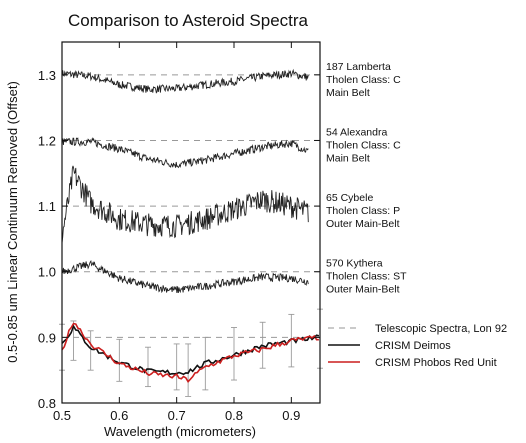 This screenshot has height=443, width=526. Describe the element at coordinates (363, 211) in the screenshot. I see `asteroid-label-line: Tholen Class: P` at that location.